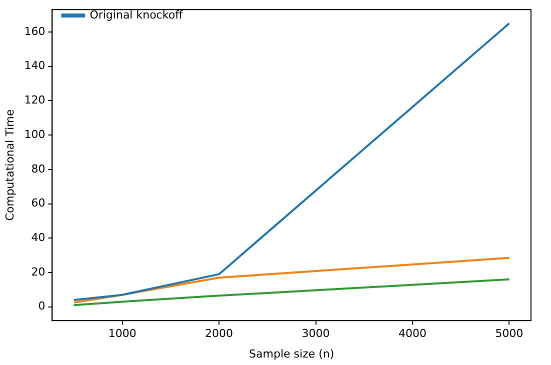 The height and width of the screenshot is (365, 551). What do you see at coordinates (412, 333) in the screenshot?
I see `x-tick-label: 4000` at bounding box center [412, 333].